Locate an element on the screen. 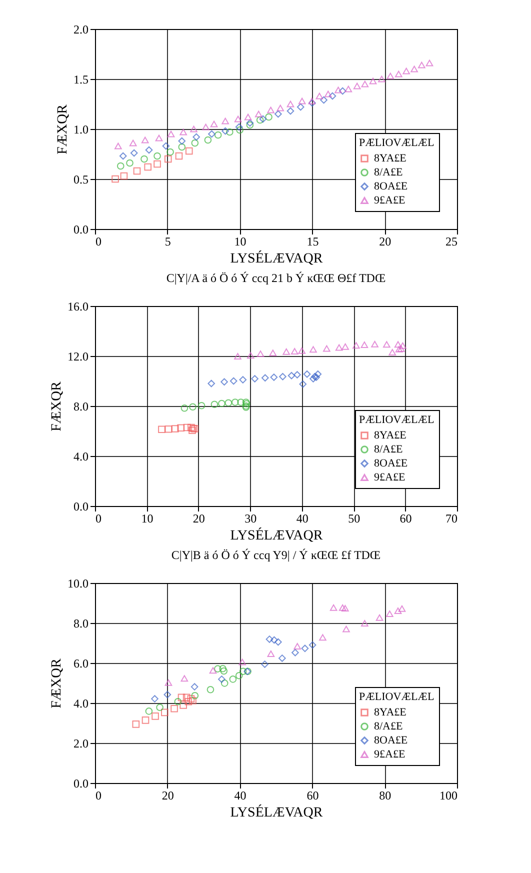 This screenshot has height=873, width=531. x-tick-label: 20 is located at coordinates (198, 519).